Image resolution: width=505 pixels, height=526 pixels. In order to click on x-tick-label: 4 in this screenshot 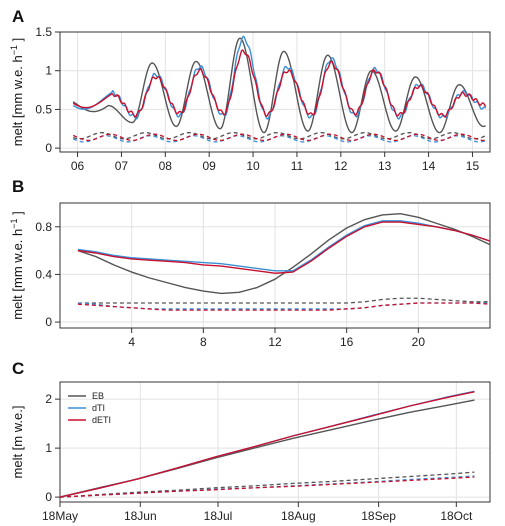, I will do `click(131, 342)`.